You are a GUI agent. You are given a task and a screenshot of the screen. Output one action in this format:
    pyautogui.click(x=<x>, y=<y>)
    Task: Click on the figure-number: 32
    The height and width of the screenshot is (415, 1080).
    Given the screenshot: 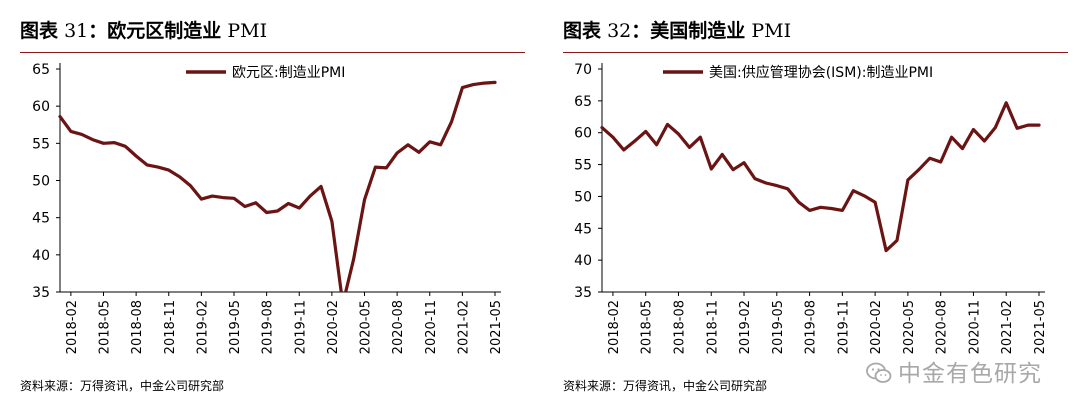 What is the action you would take?
    pyautogui.click(x=619, y=31)
    